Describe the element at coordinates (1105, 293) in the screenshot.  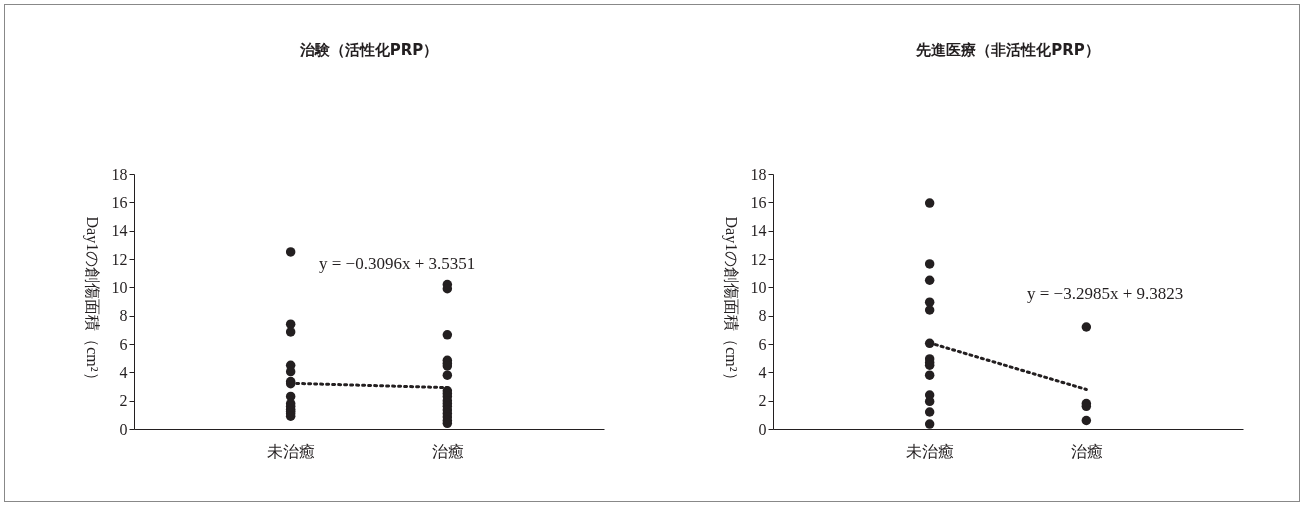
I see `annotation: y = −3.2985x + 9.3823` at that location.